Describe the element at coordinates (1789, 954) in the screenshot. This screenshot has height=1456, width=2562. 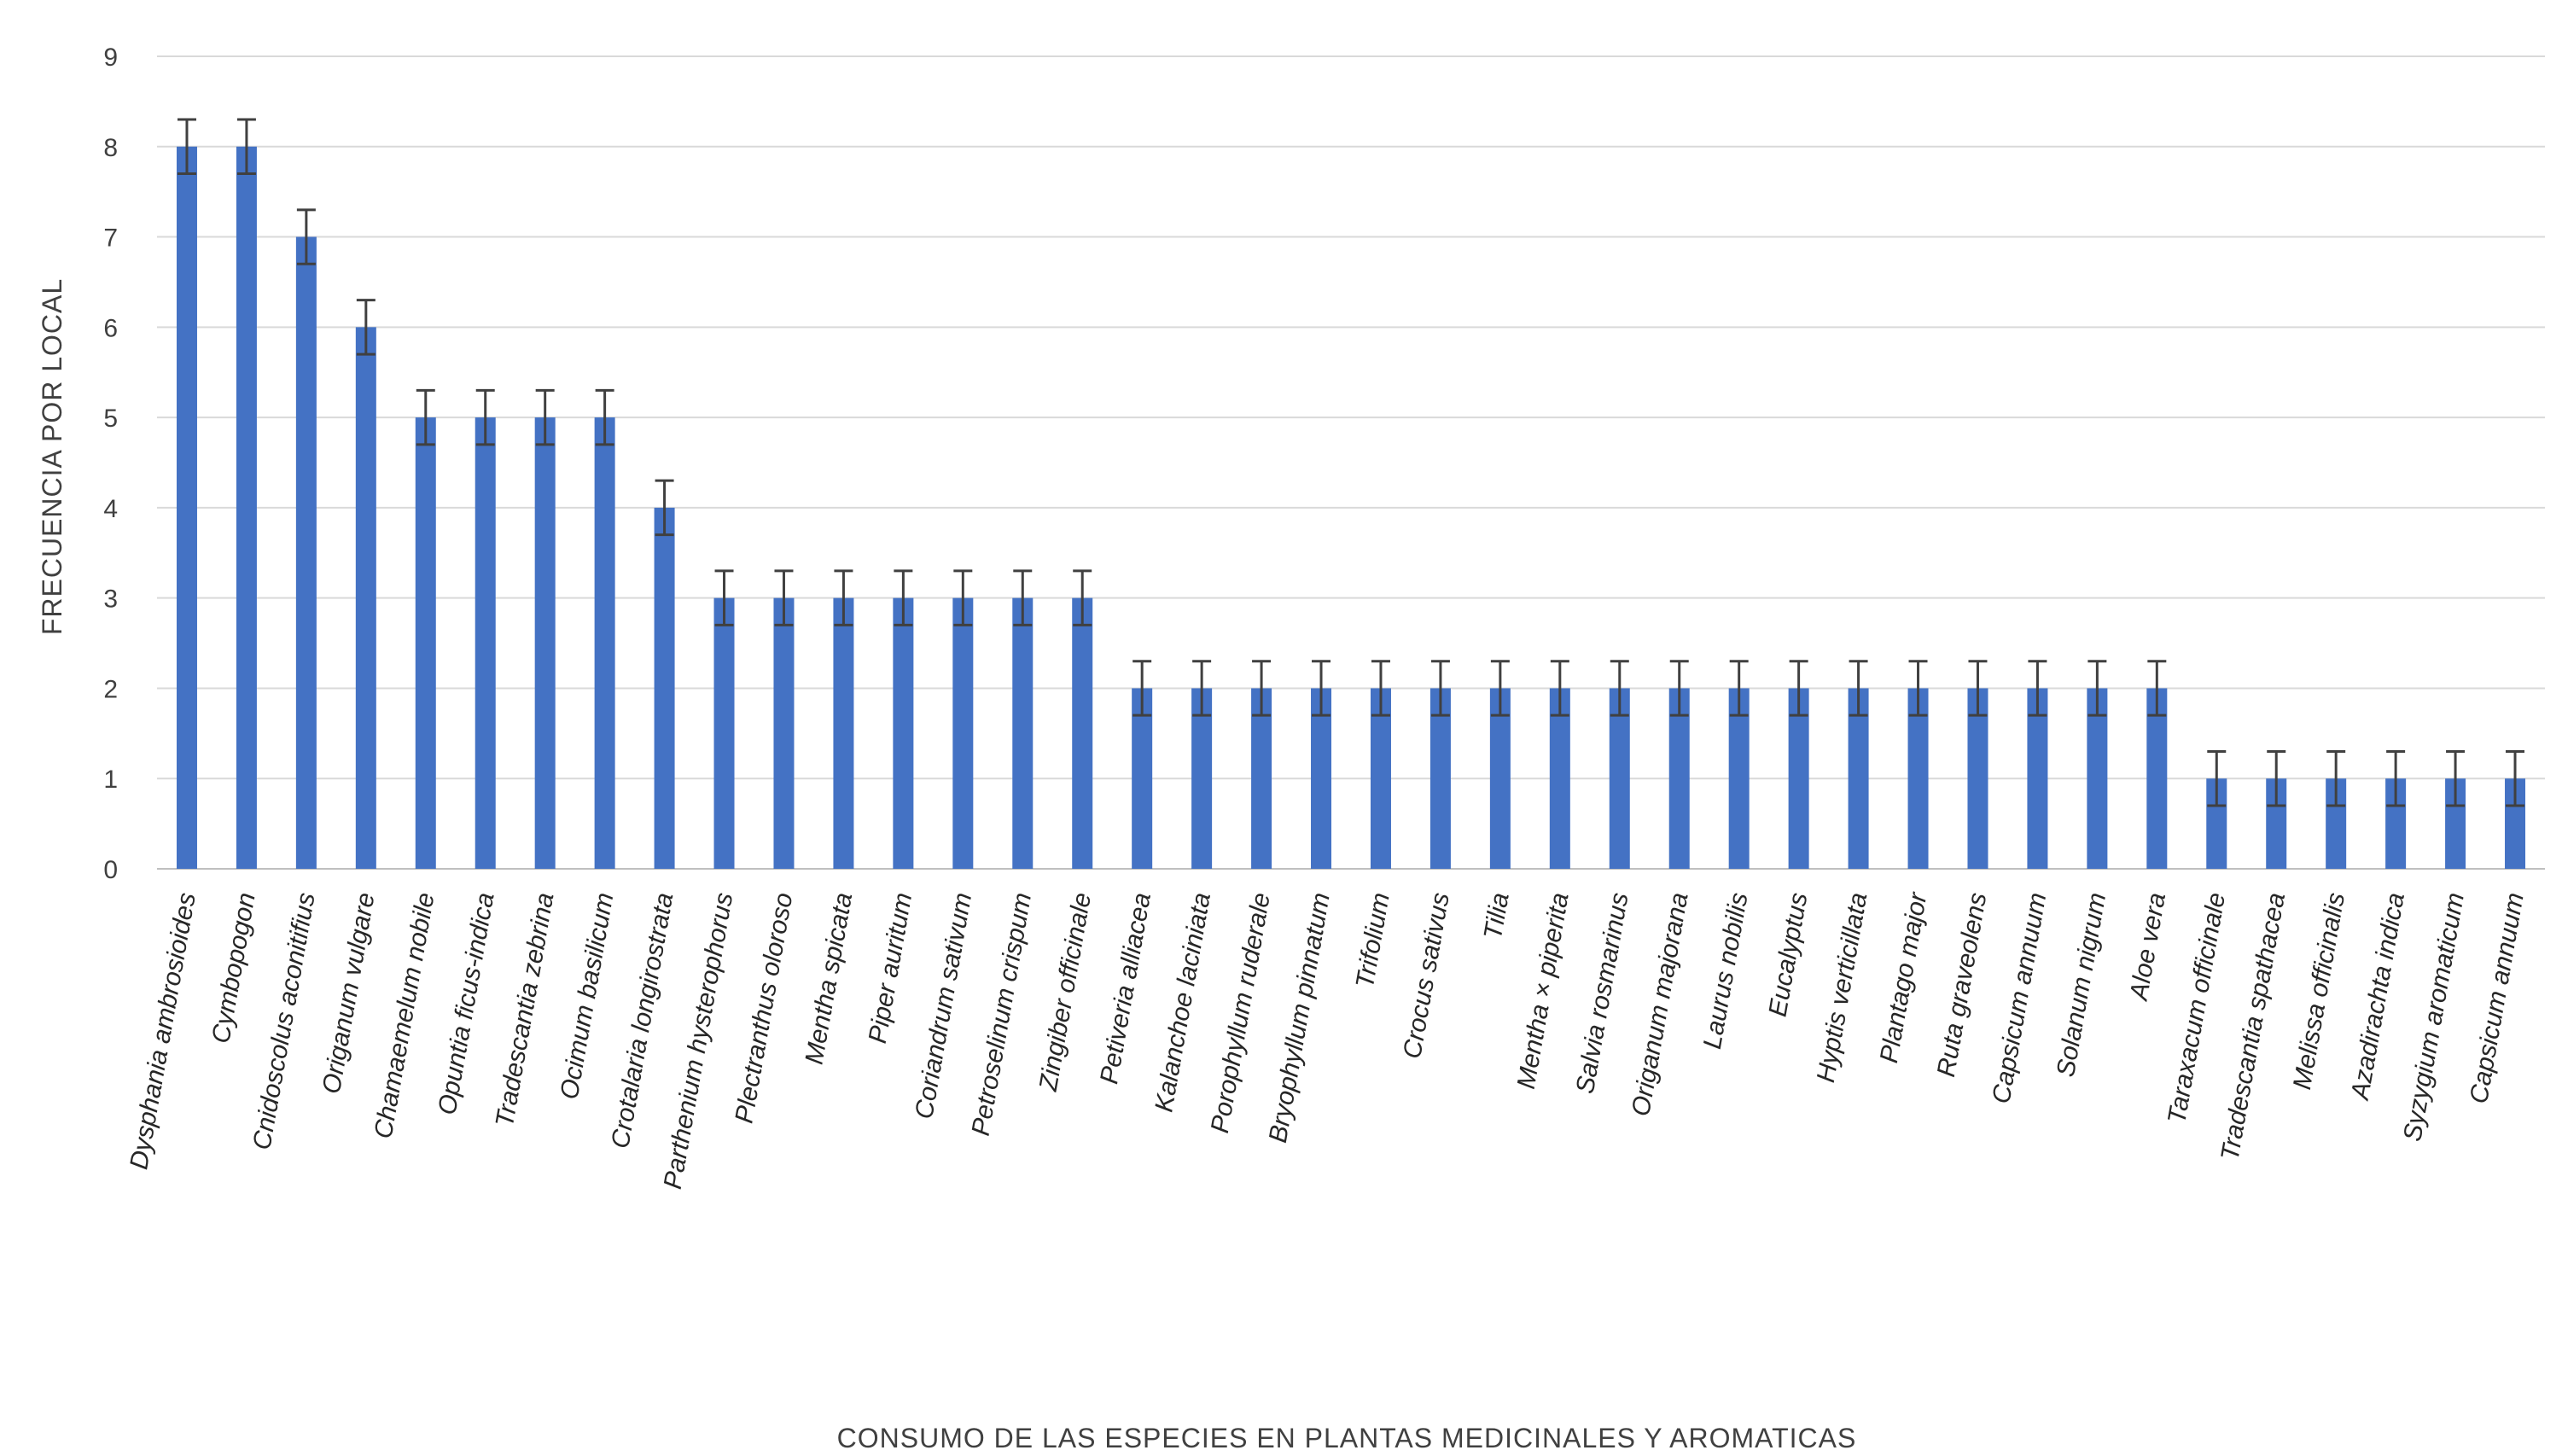
I see `x-category-label: Eucalyptus` at that location.